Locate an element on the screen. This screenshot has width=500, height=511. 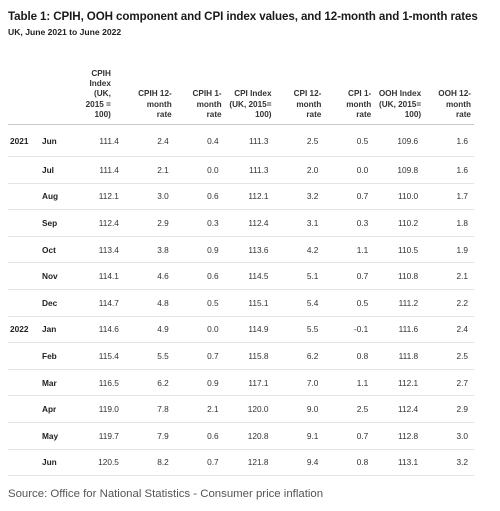
value-cell: 1.6 is located at coordinates (449, 170).